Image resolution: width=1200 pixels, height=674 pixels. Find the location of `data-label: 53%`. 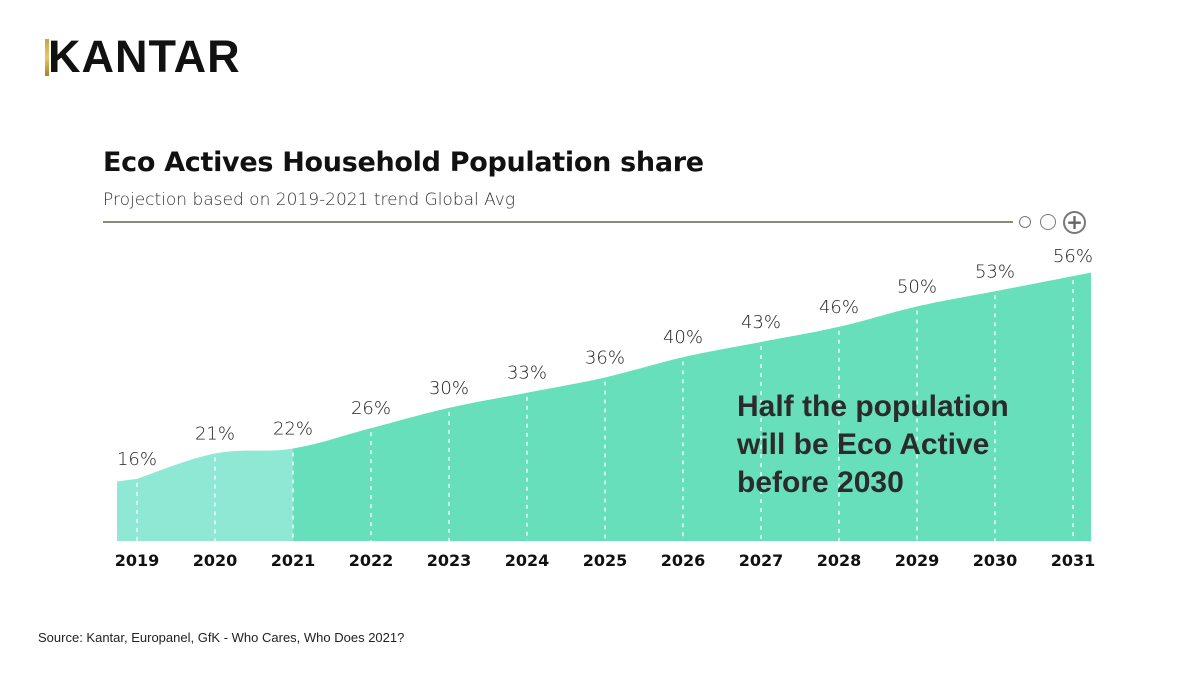

data-label: 53% is located at coordinates (995, 271).